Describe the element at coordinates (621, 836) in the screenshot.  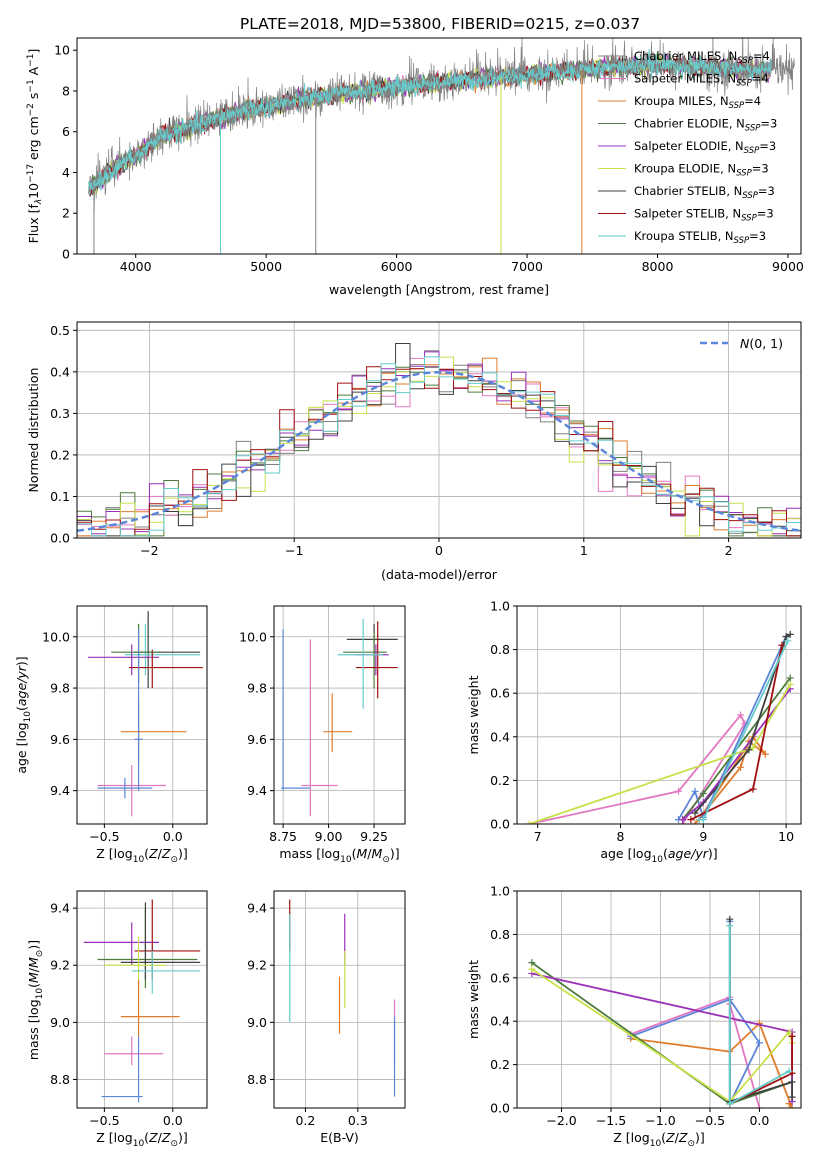
I see `x-tick-label: 8` at that location.